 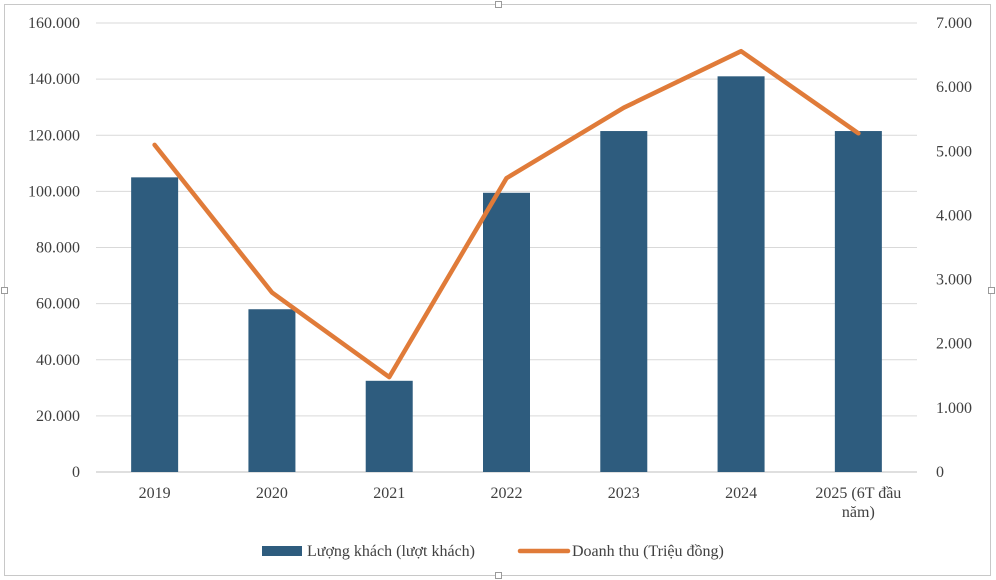 What do you see at coordinates (272, 493) in the screenshot?
I see `category-label: 2020` at bounding box center [272, 493].